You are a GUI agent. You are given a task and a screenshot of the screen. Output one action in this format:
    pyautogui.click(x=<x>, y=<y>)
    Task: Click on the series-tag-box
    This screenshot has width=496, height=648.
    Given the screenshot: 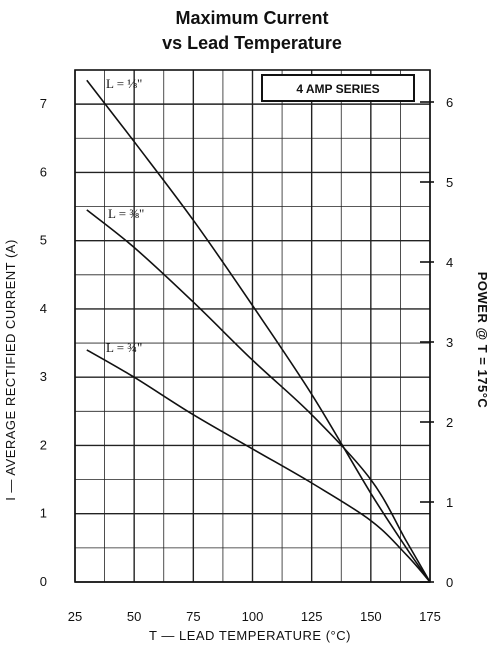 What is the action you would take?
    pyautogui.click(x=338, y=88)
    